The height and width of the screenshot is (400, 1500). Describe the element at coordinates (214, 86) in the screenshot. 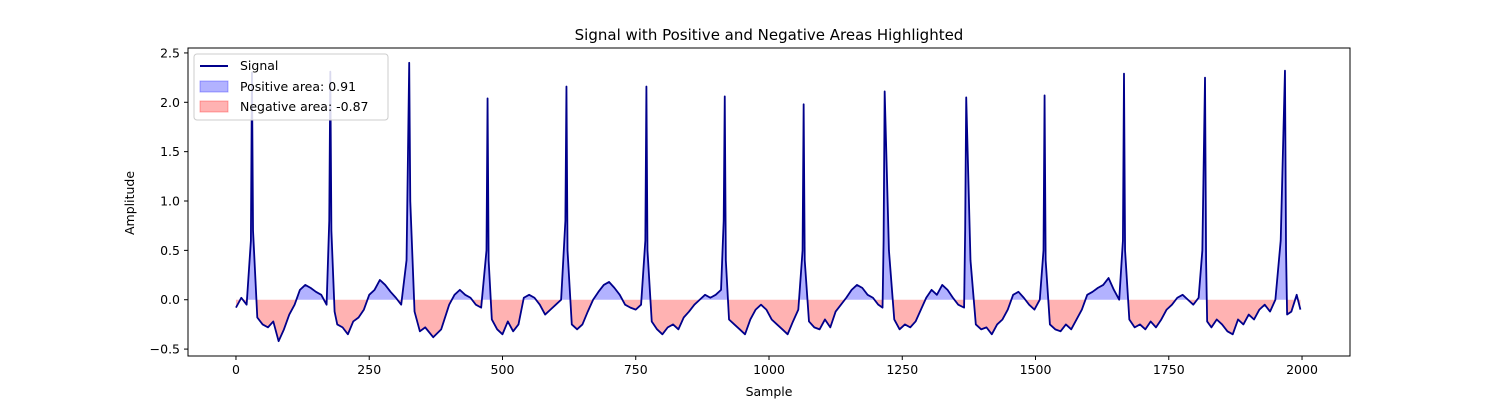

I see `legend-swatch-positive` at that location.